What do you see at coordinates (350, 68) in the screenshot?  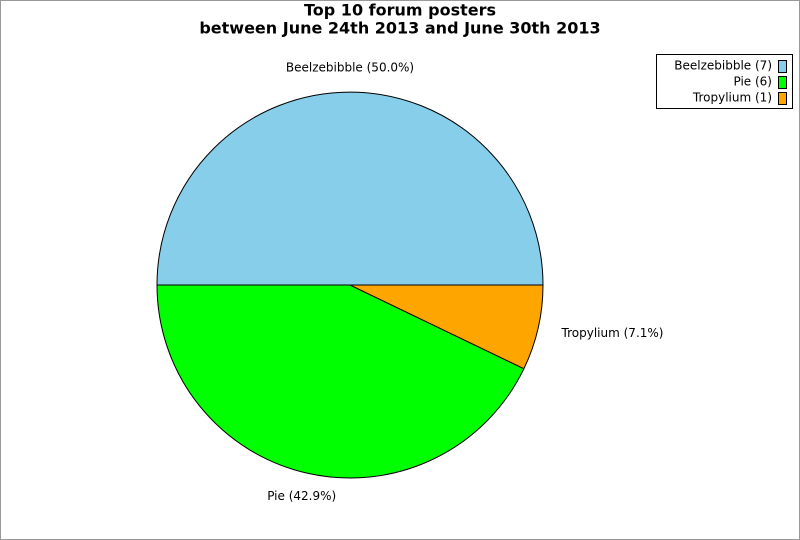 I see `slice-label: Beelzebibble (50.0%)` at bounding box center [350, 68].